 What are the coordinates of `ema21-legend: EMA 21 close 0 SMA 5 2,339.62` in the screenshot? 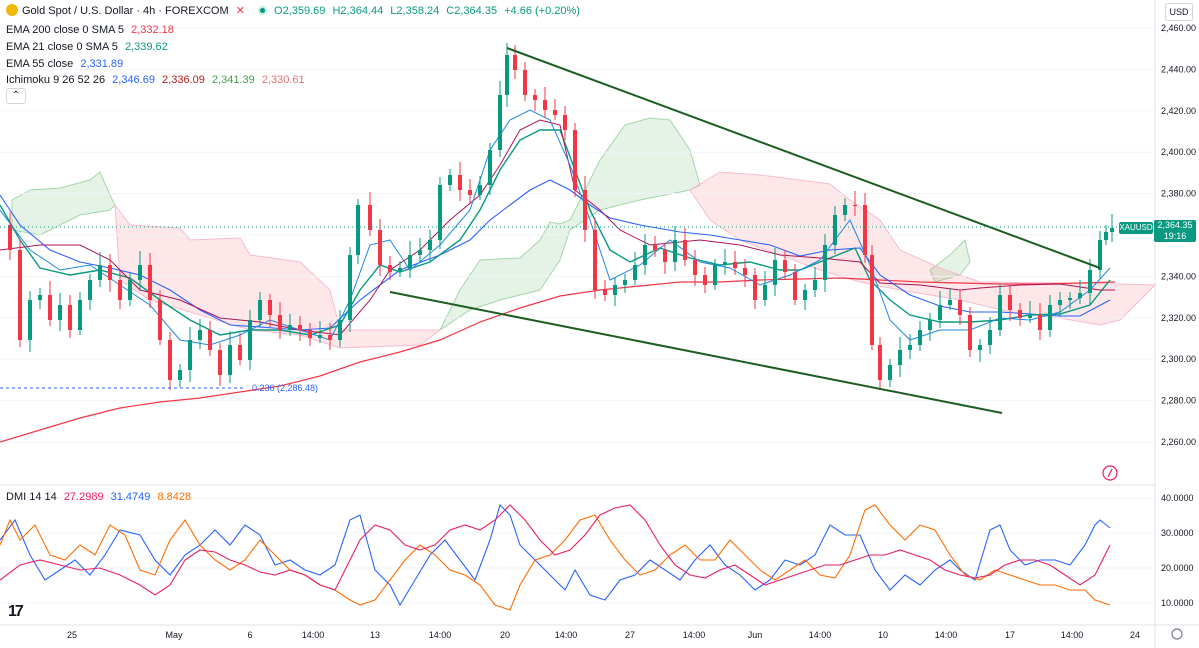 It's located at (89, 47).